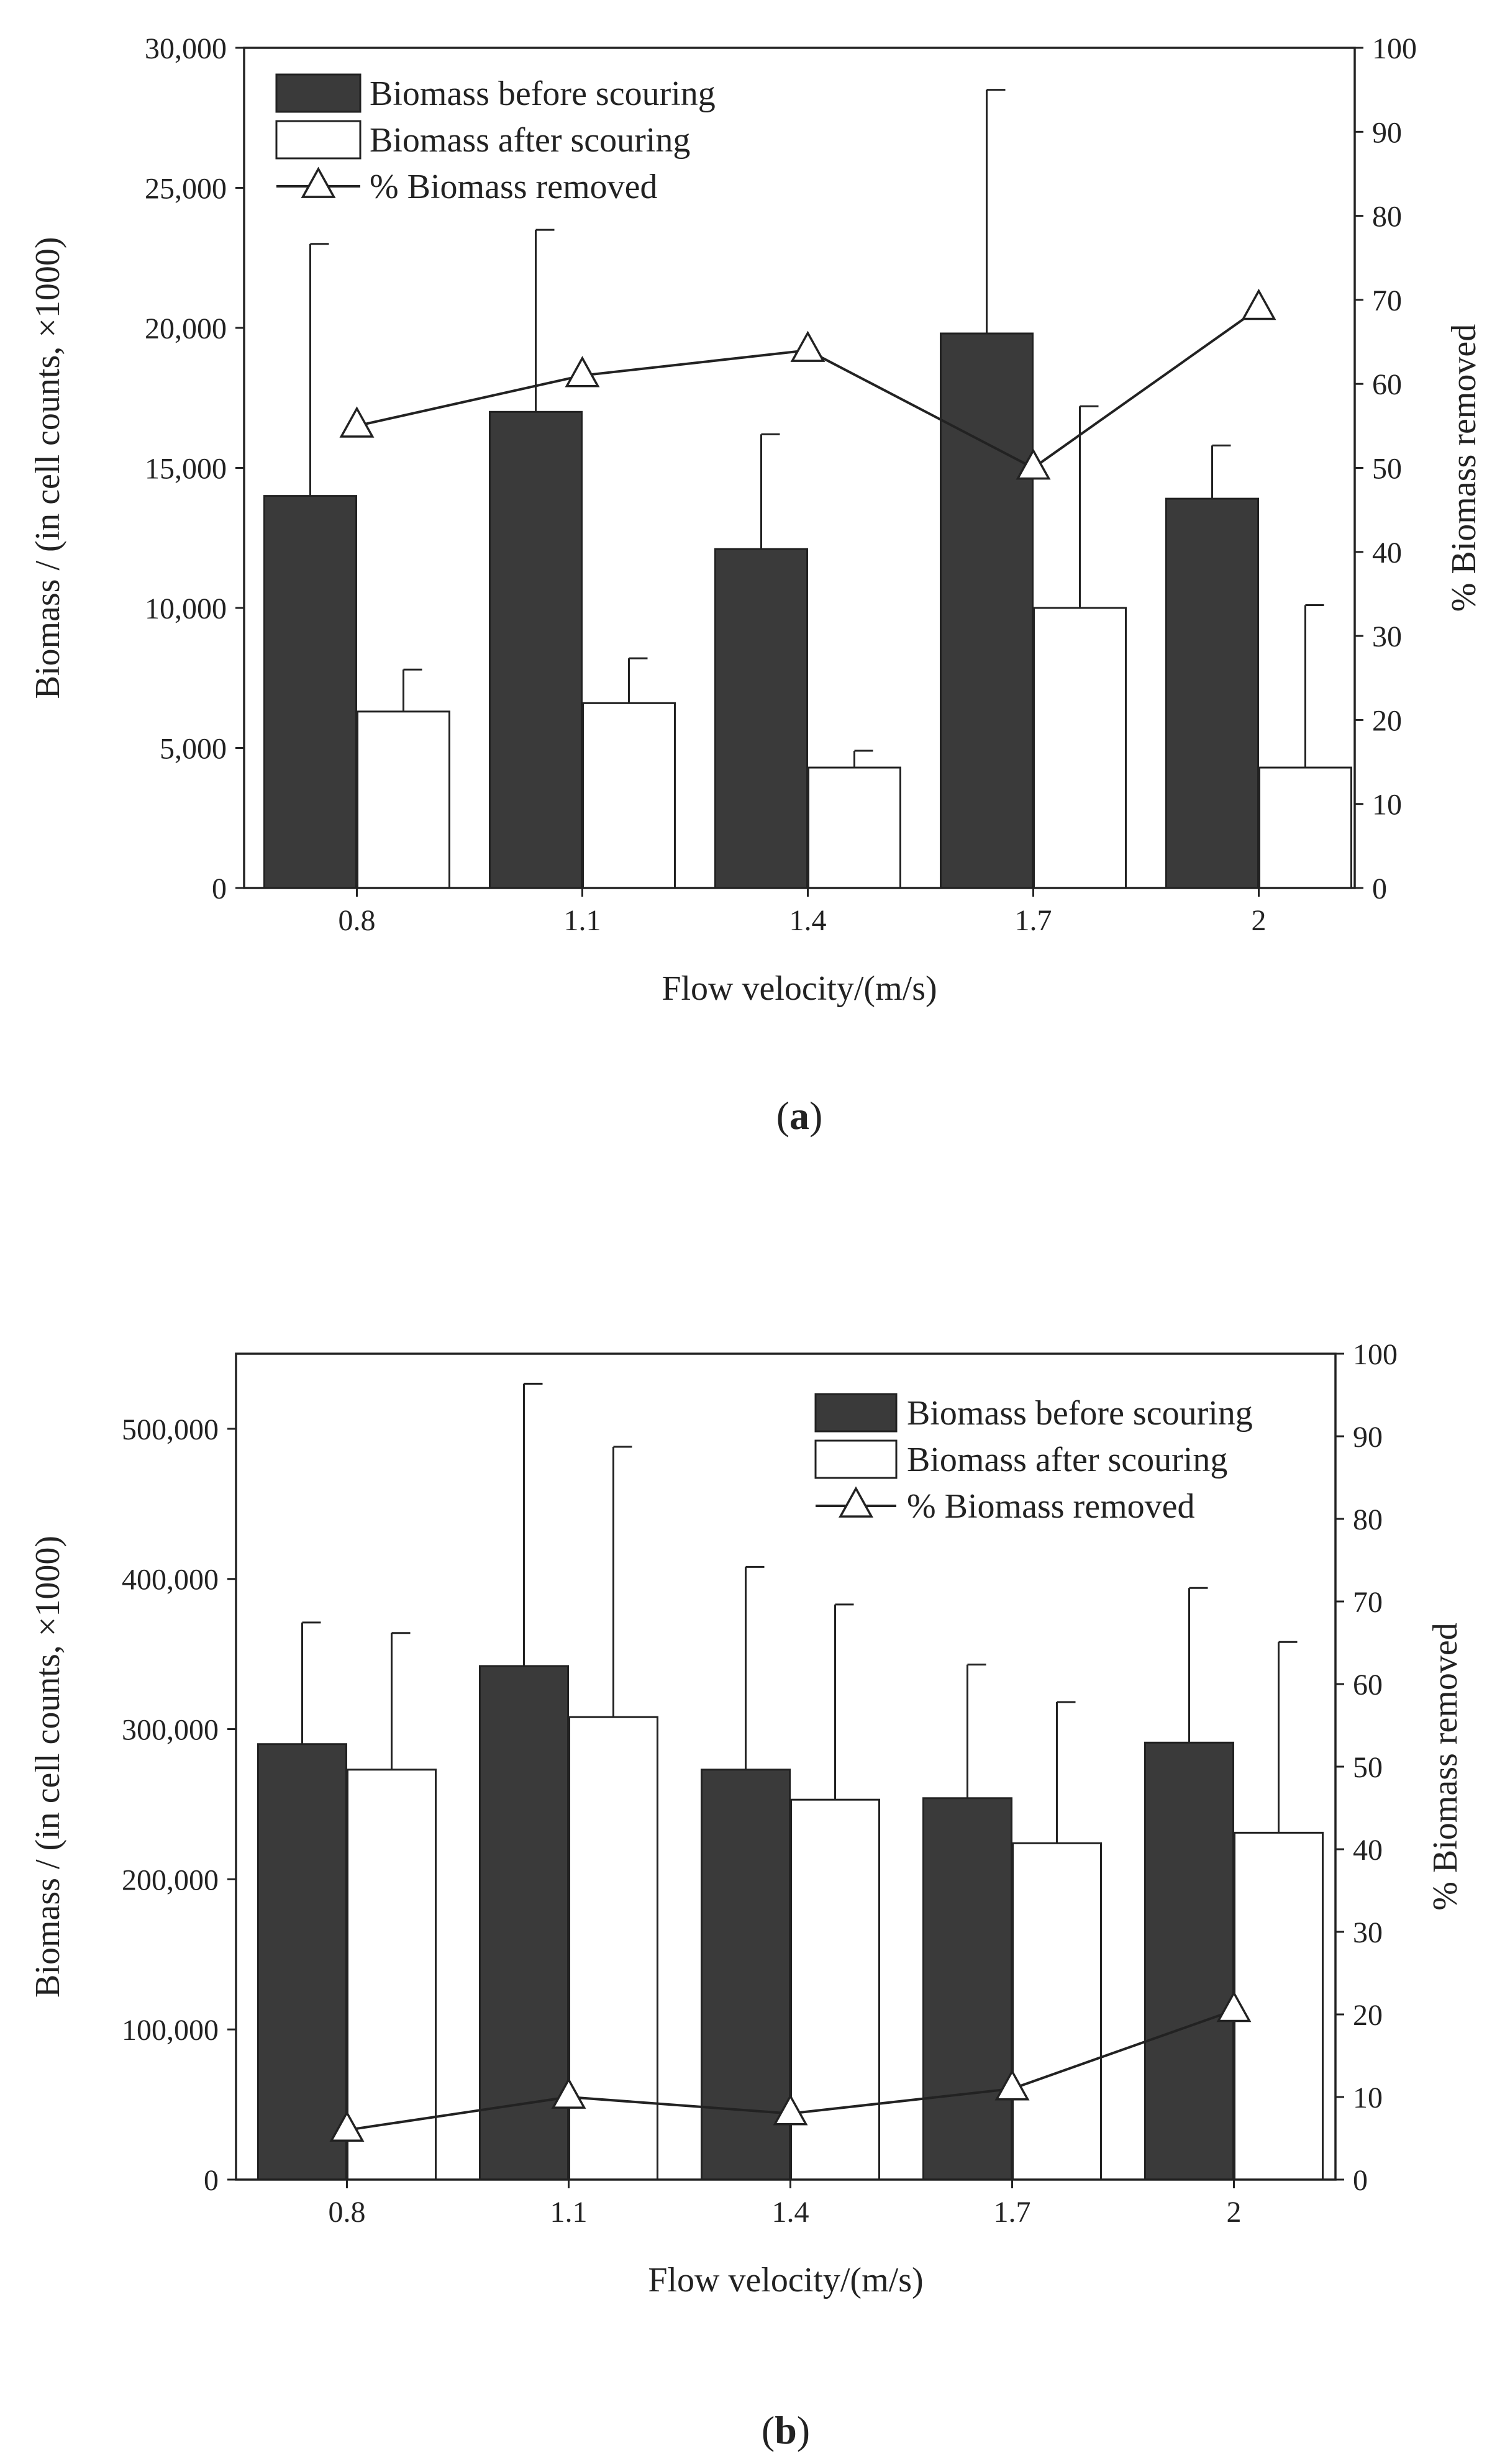  Describe the element at coordinates (186, 329) in the screenshot. I see `y-tick-label: 20,000` at that location.